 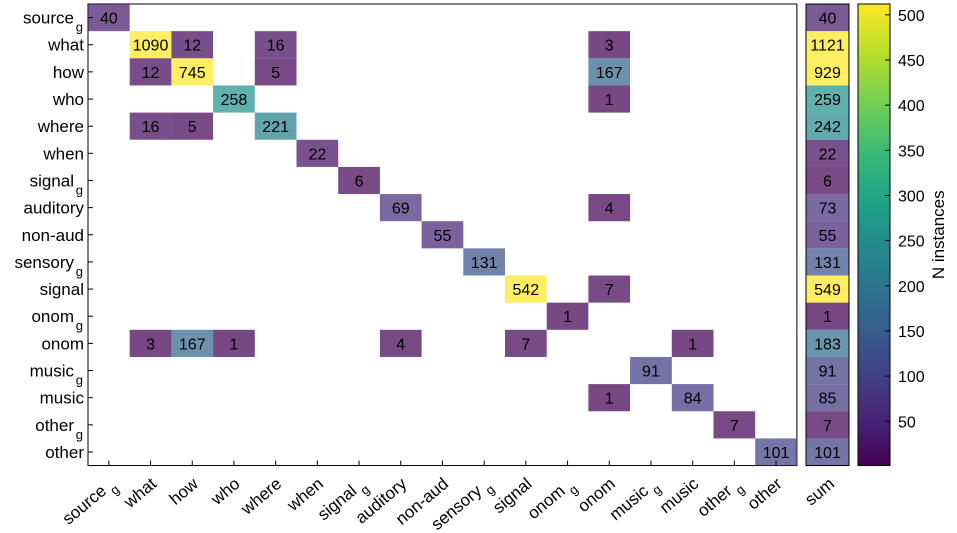 I want to click on sum-cell: 55, so click(x=827, y=235).